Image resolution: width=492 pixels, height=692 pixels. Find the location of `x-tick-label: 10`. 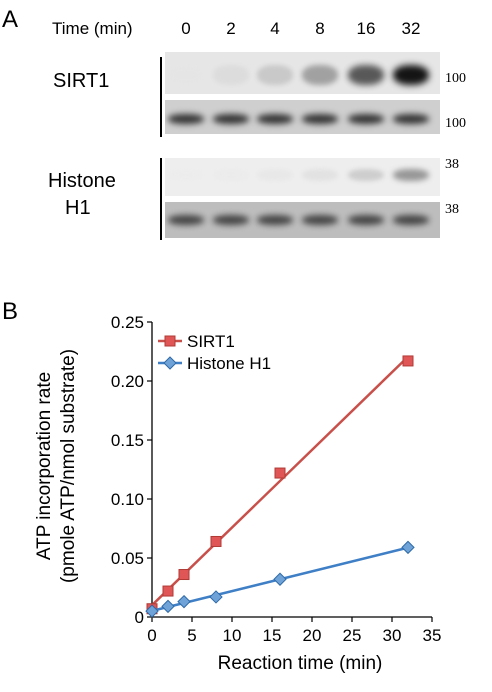

x-tick-label: 10 is located at coordinates (232, 635).